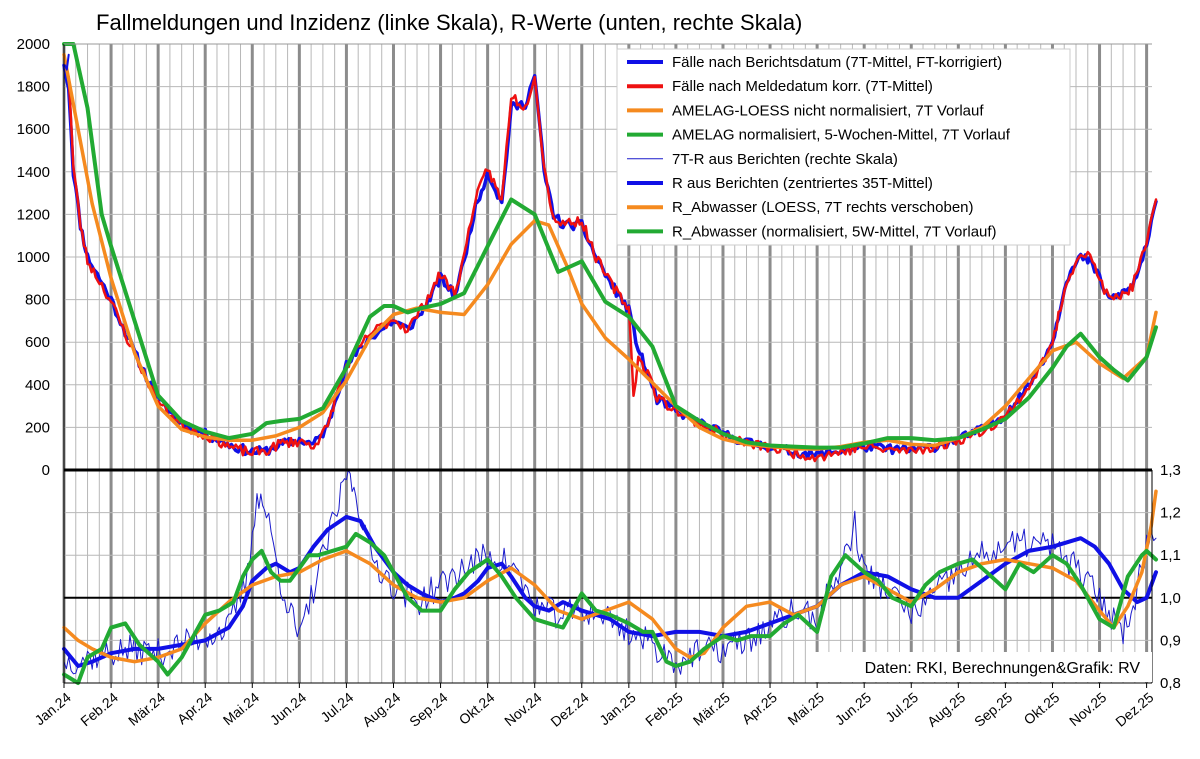  What do you see at coordinates (901, 707) in the screenshot?
I see `x-month-label: Jul.25` at bounding box center [901, 707].